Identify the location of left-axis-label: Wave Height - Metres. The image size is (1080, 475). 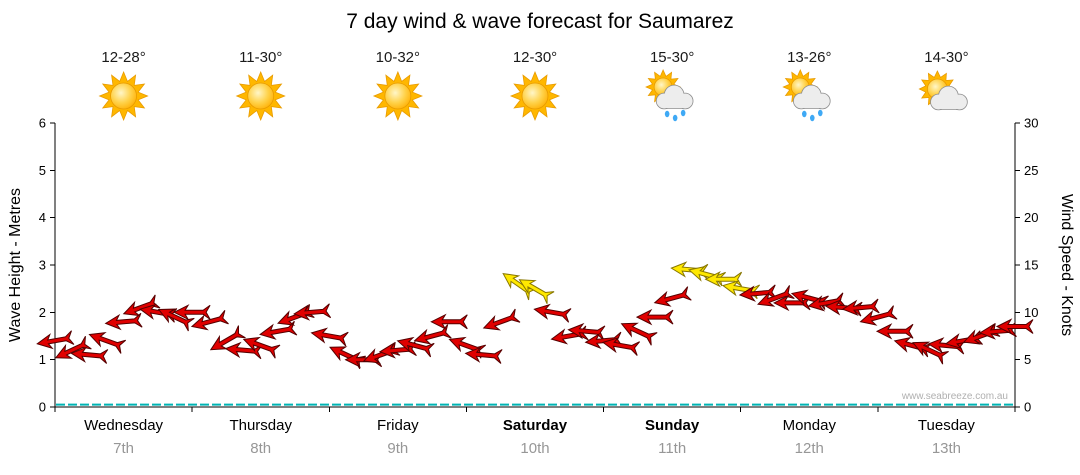
(15, 265).